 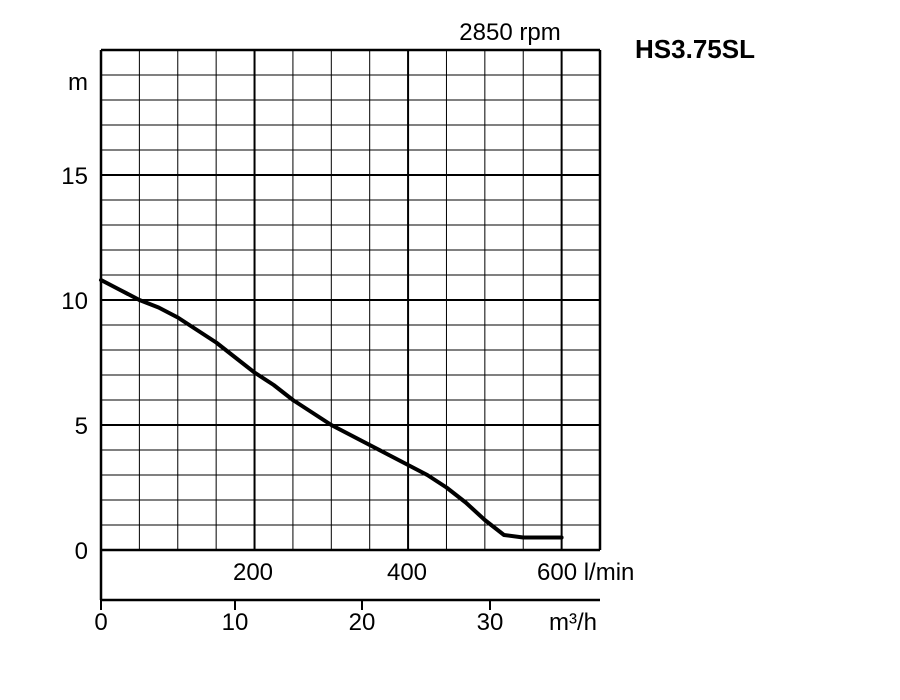 I want to click on x-tick-lmin-200: 200, so click(x=253, y=572).